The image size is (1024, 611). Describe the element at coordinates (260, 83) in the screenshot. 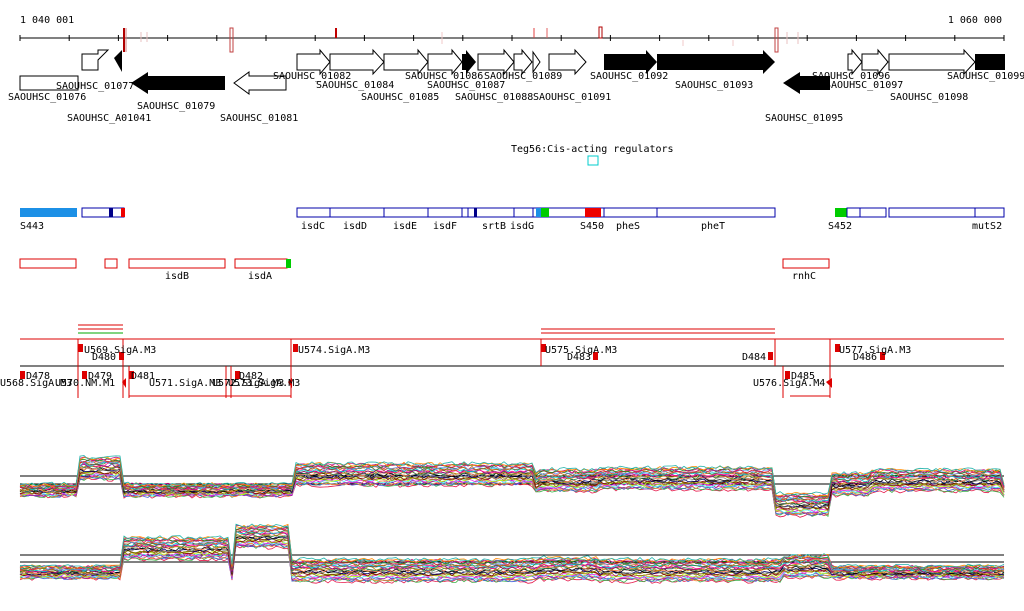

I see `gene-arrow-reverse` at that location.